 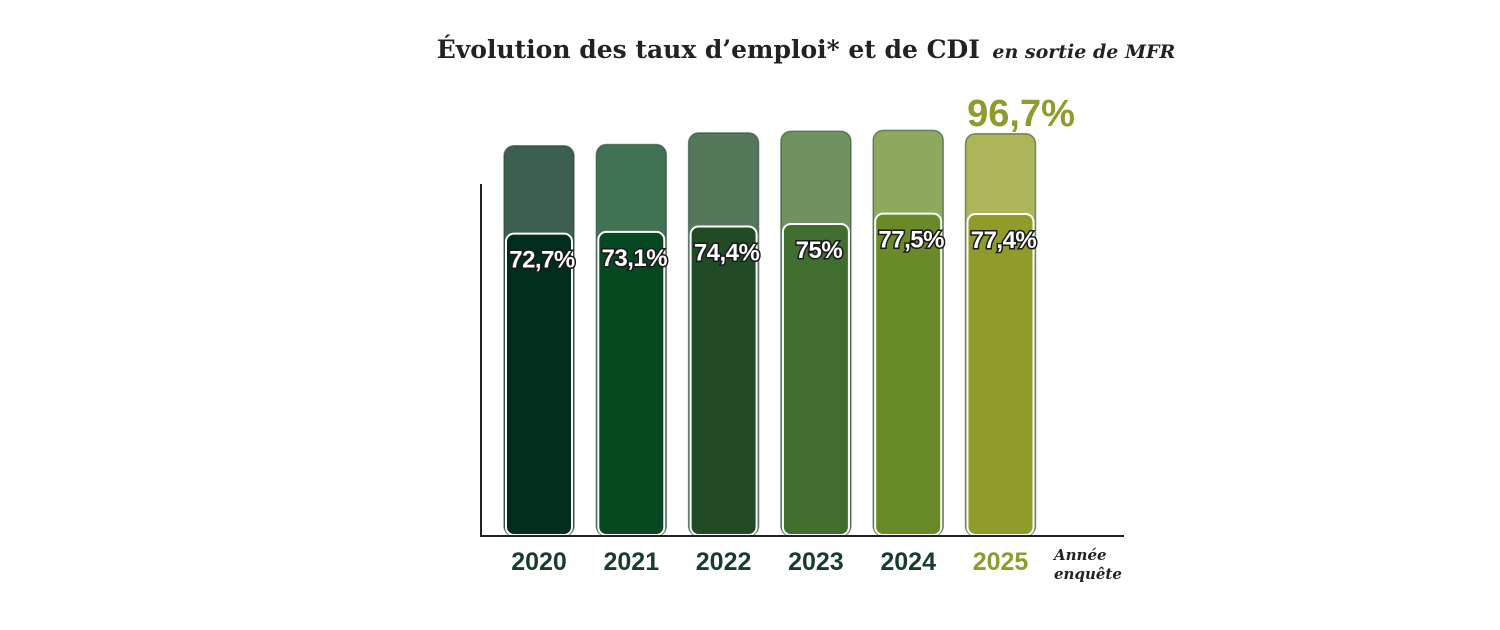 What do you see at coordinates (631, 562) in the screenshot?
I see `x-tick-label-2021: 2021` at bounding box center [631, 562].